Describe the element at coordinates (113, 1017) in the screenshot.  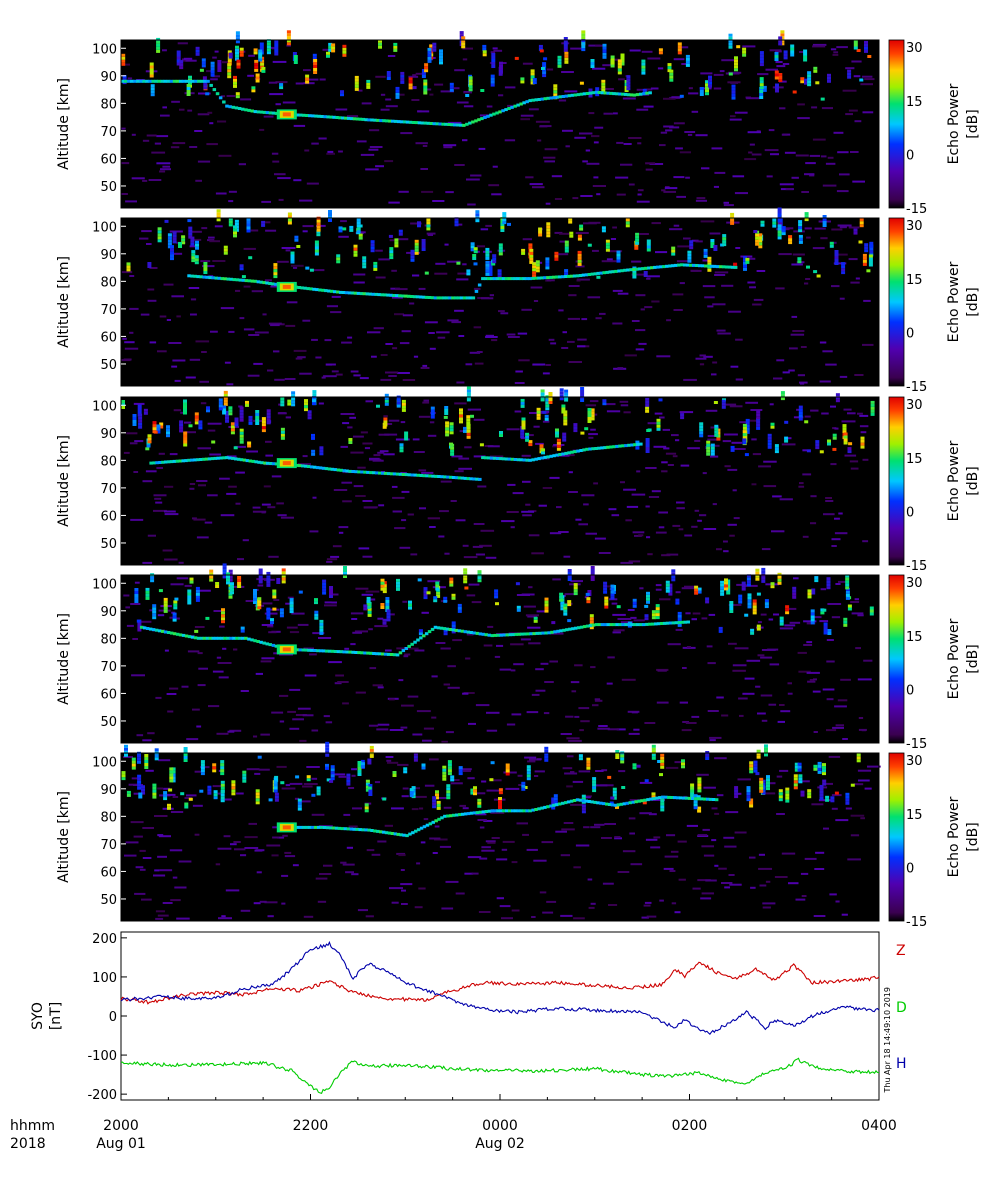
I see `mag-y-tick-label: 0` at that location.